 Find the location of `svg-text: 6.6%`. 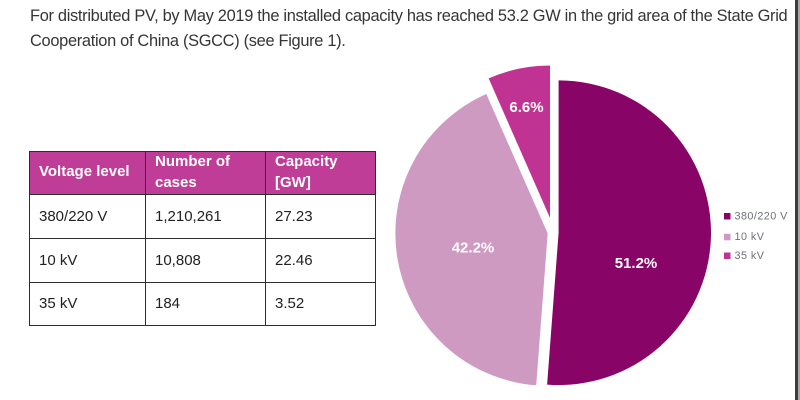

svg-text: 6.6% is located at coordinates (526, 107).